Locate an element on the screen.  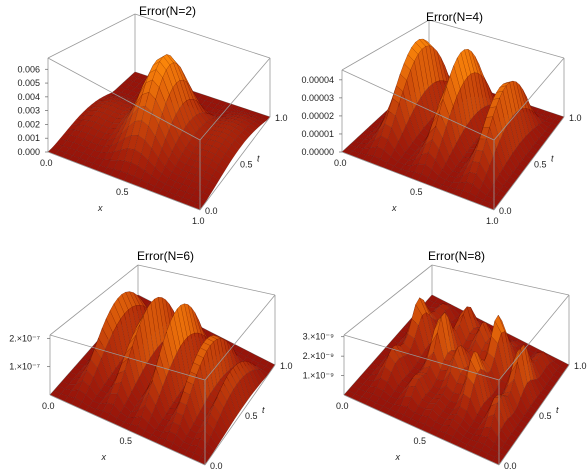
z-tick-label: 1.×10⁻⁹ is located at coordinates (319, 376).